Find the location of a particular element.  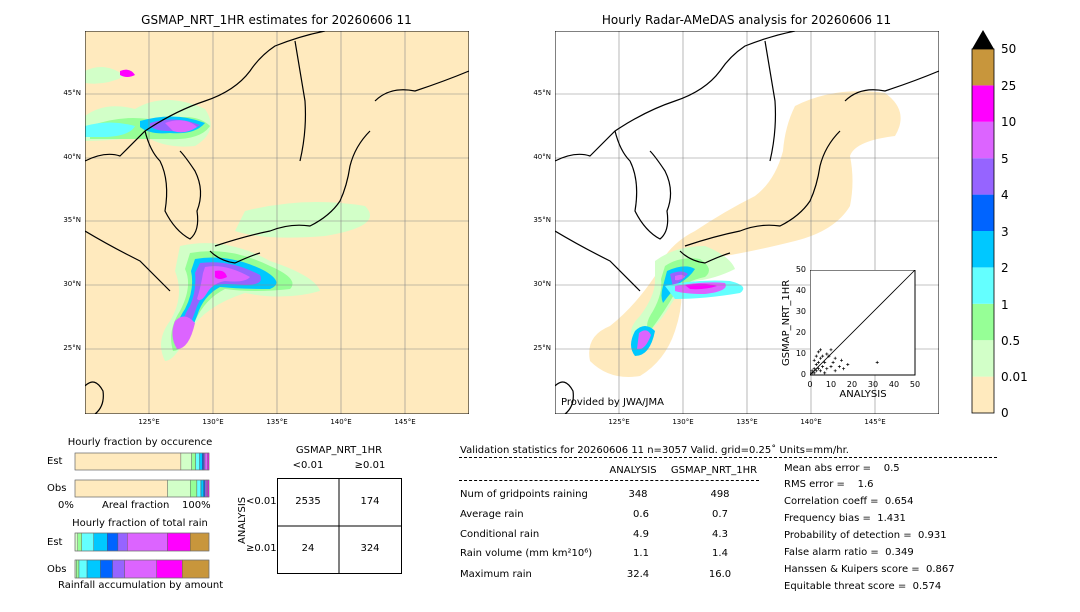

contingency-title: GSMAP_NRT_1HR is located at coordinates (339, 450).